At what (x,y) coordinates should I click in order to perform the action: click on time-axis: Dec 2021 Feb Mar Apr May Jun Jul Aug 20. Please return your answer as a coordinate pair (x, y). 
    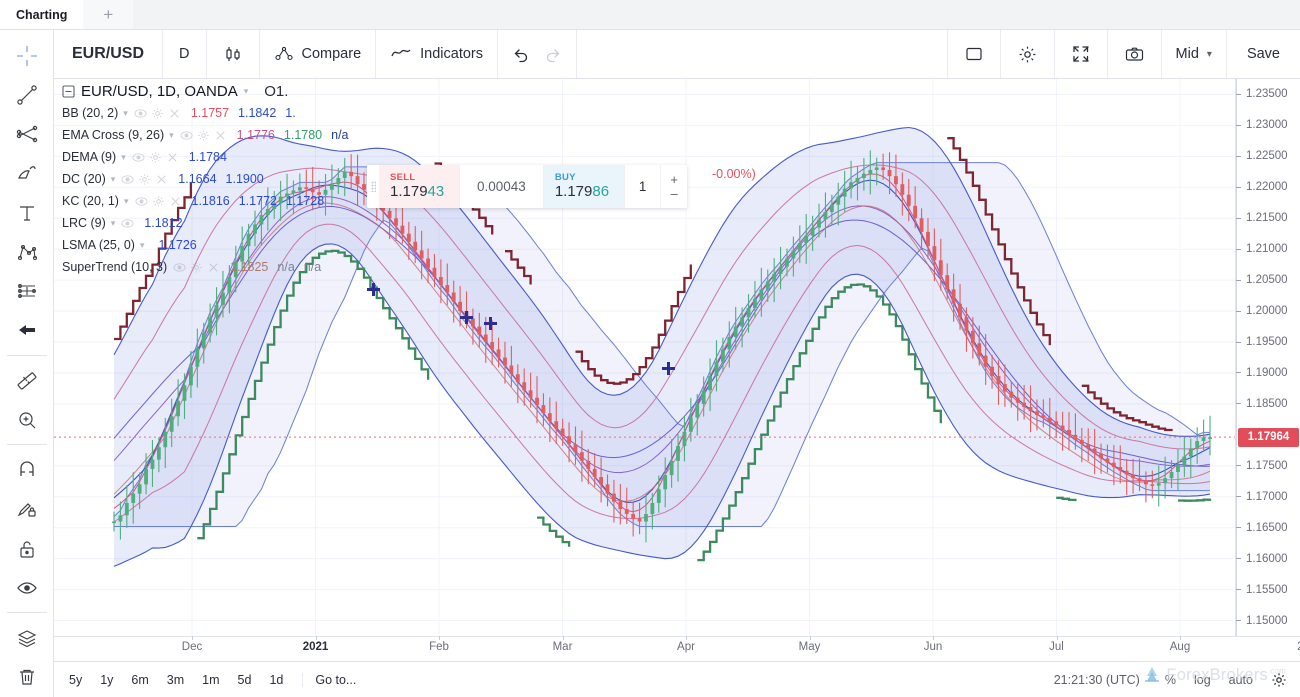
    Looking at the image, I should click on (677, 649).